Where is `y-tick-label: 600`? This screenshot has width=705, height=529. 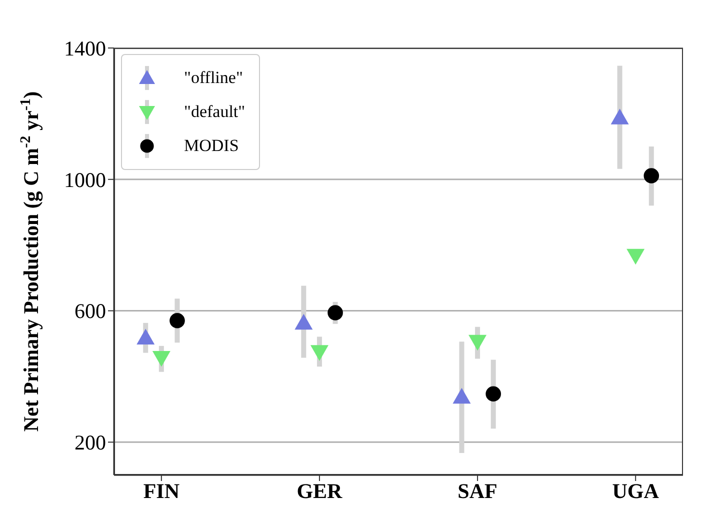
y-tick-label: 600 is located at coordinates (90, 311).